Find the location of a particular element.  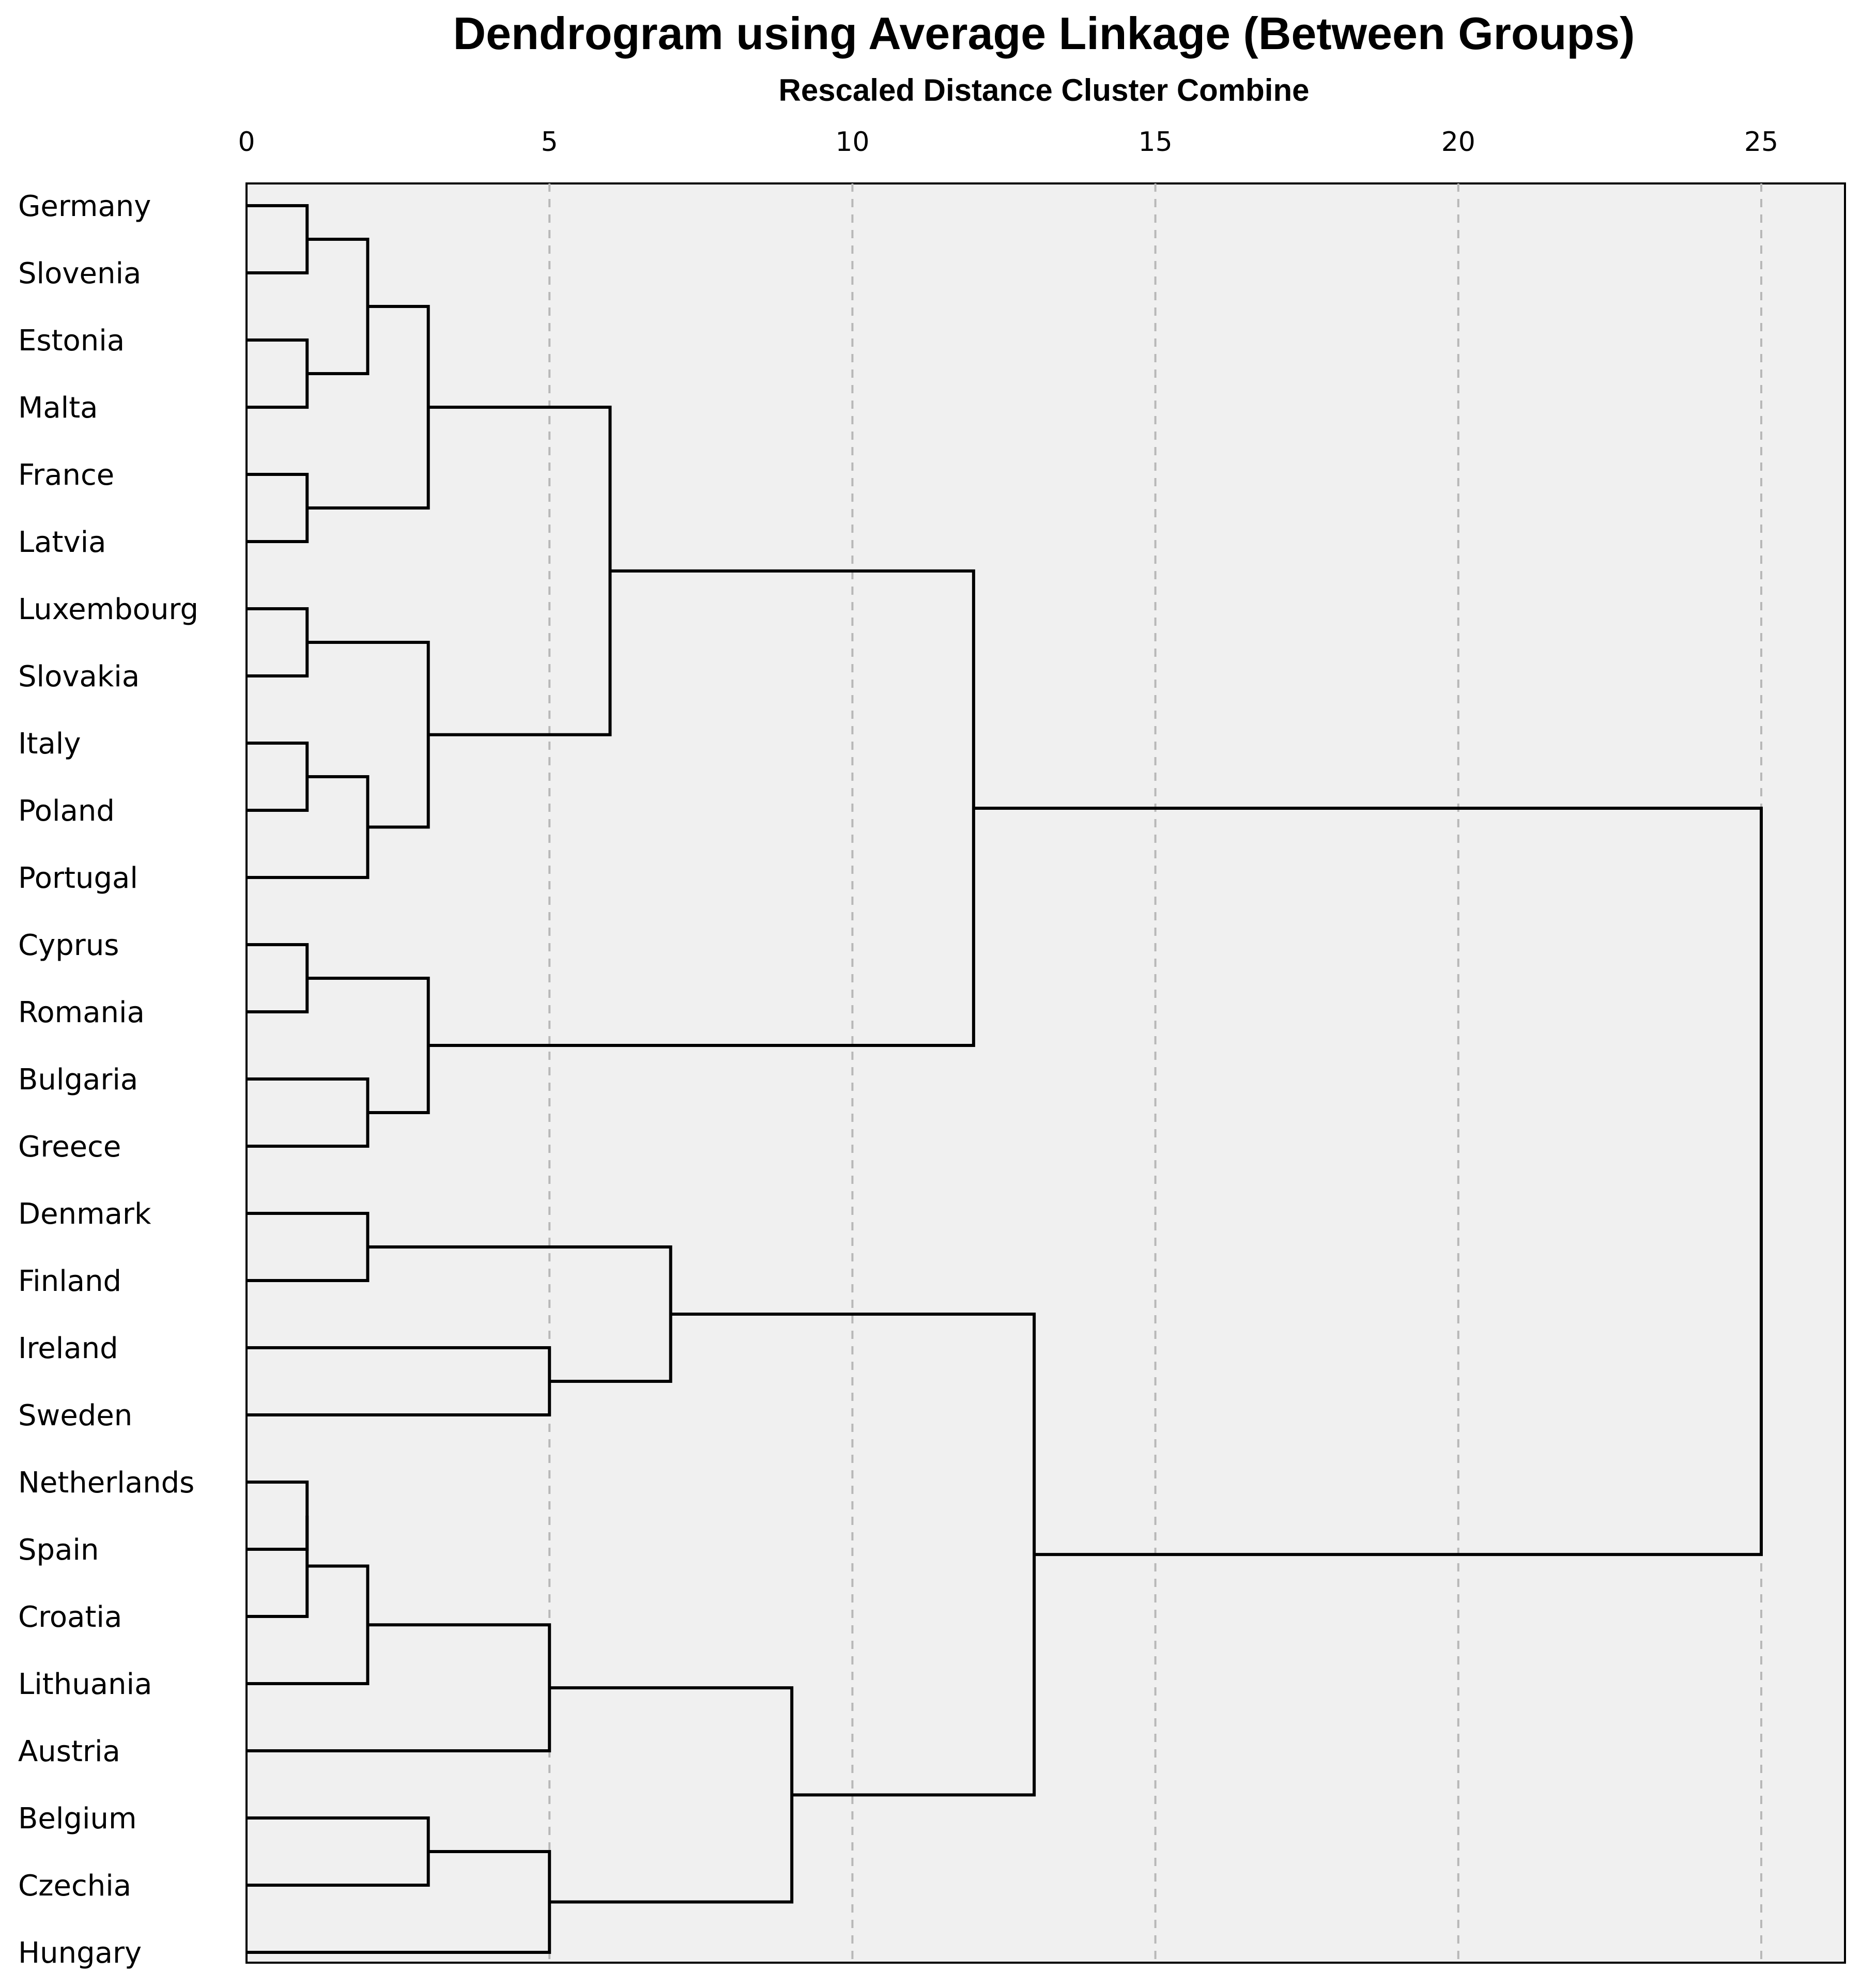

leaf-label: Malta is located at coordinates (58, 408).